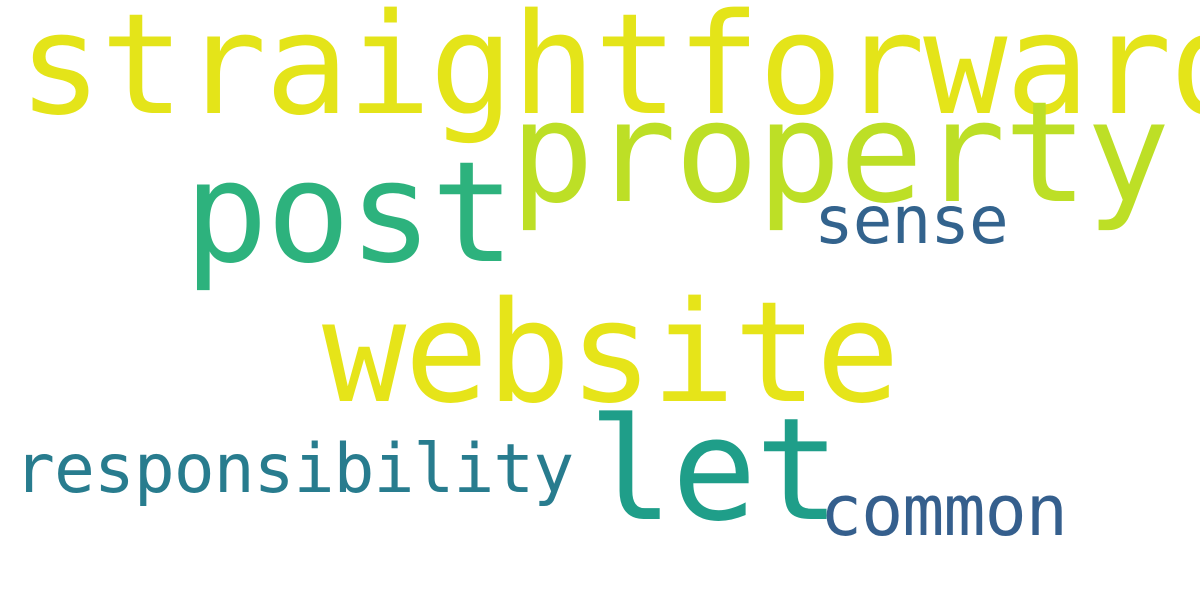 Image resolution: width=1200 pixels, height=600 pixels. I want to click on word-let: let, so click(714, 470).